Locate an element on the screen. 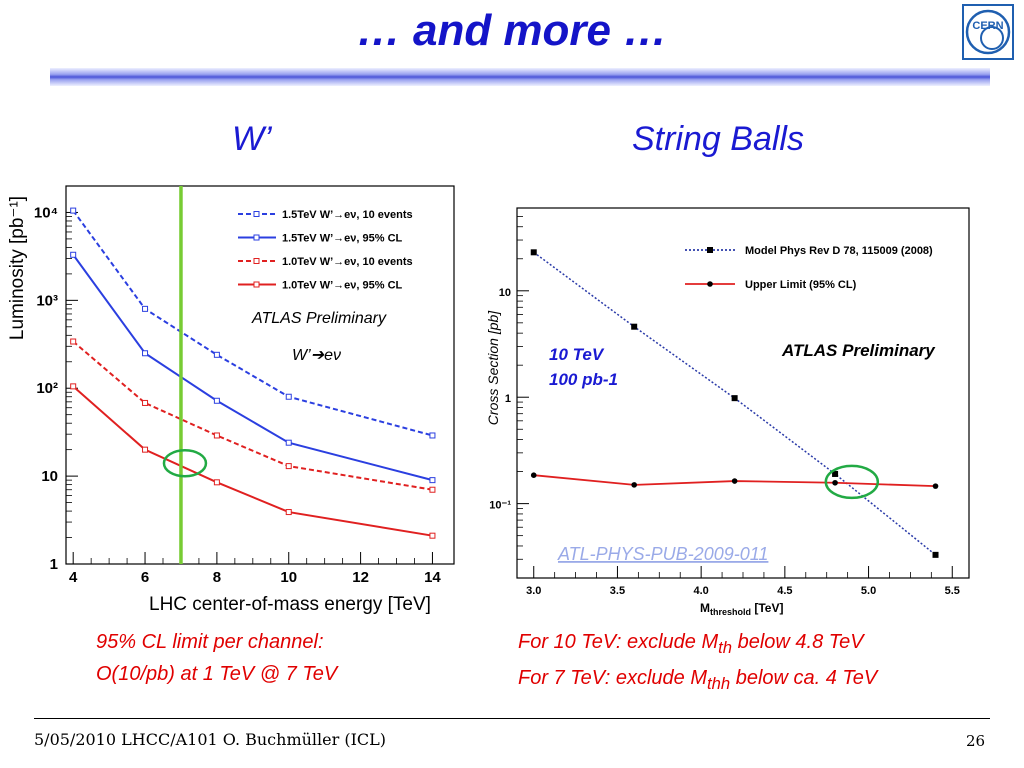  x-tick-label: 6 is located at coordinates (145, 577).